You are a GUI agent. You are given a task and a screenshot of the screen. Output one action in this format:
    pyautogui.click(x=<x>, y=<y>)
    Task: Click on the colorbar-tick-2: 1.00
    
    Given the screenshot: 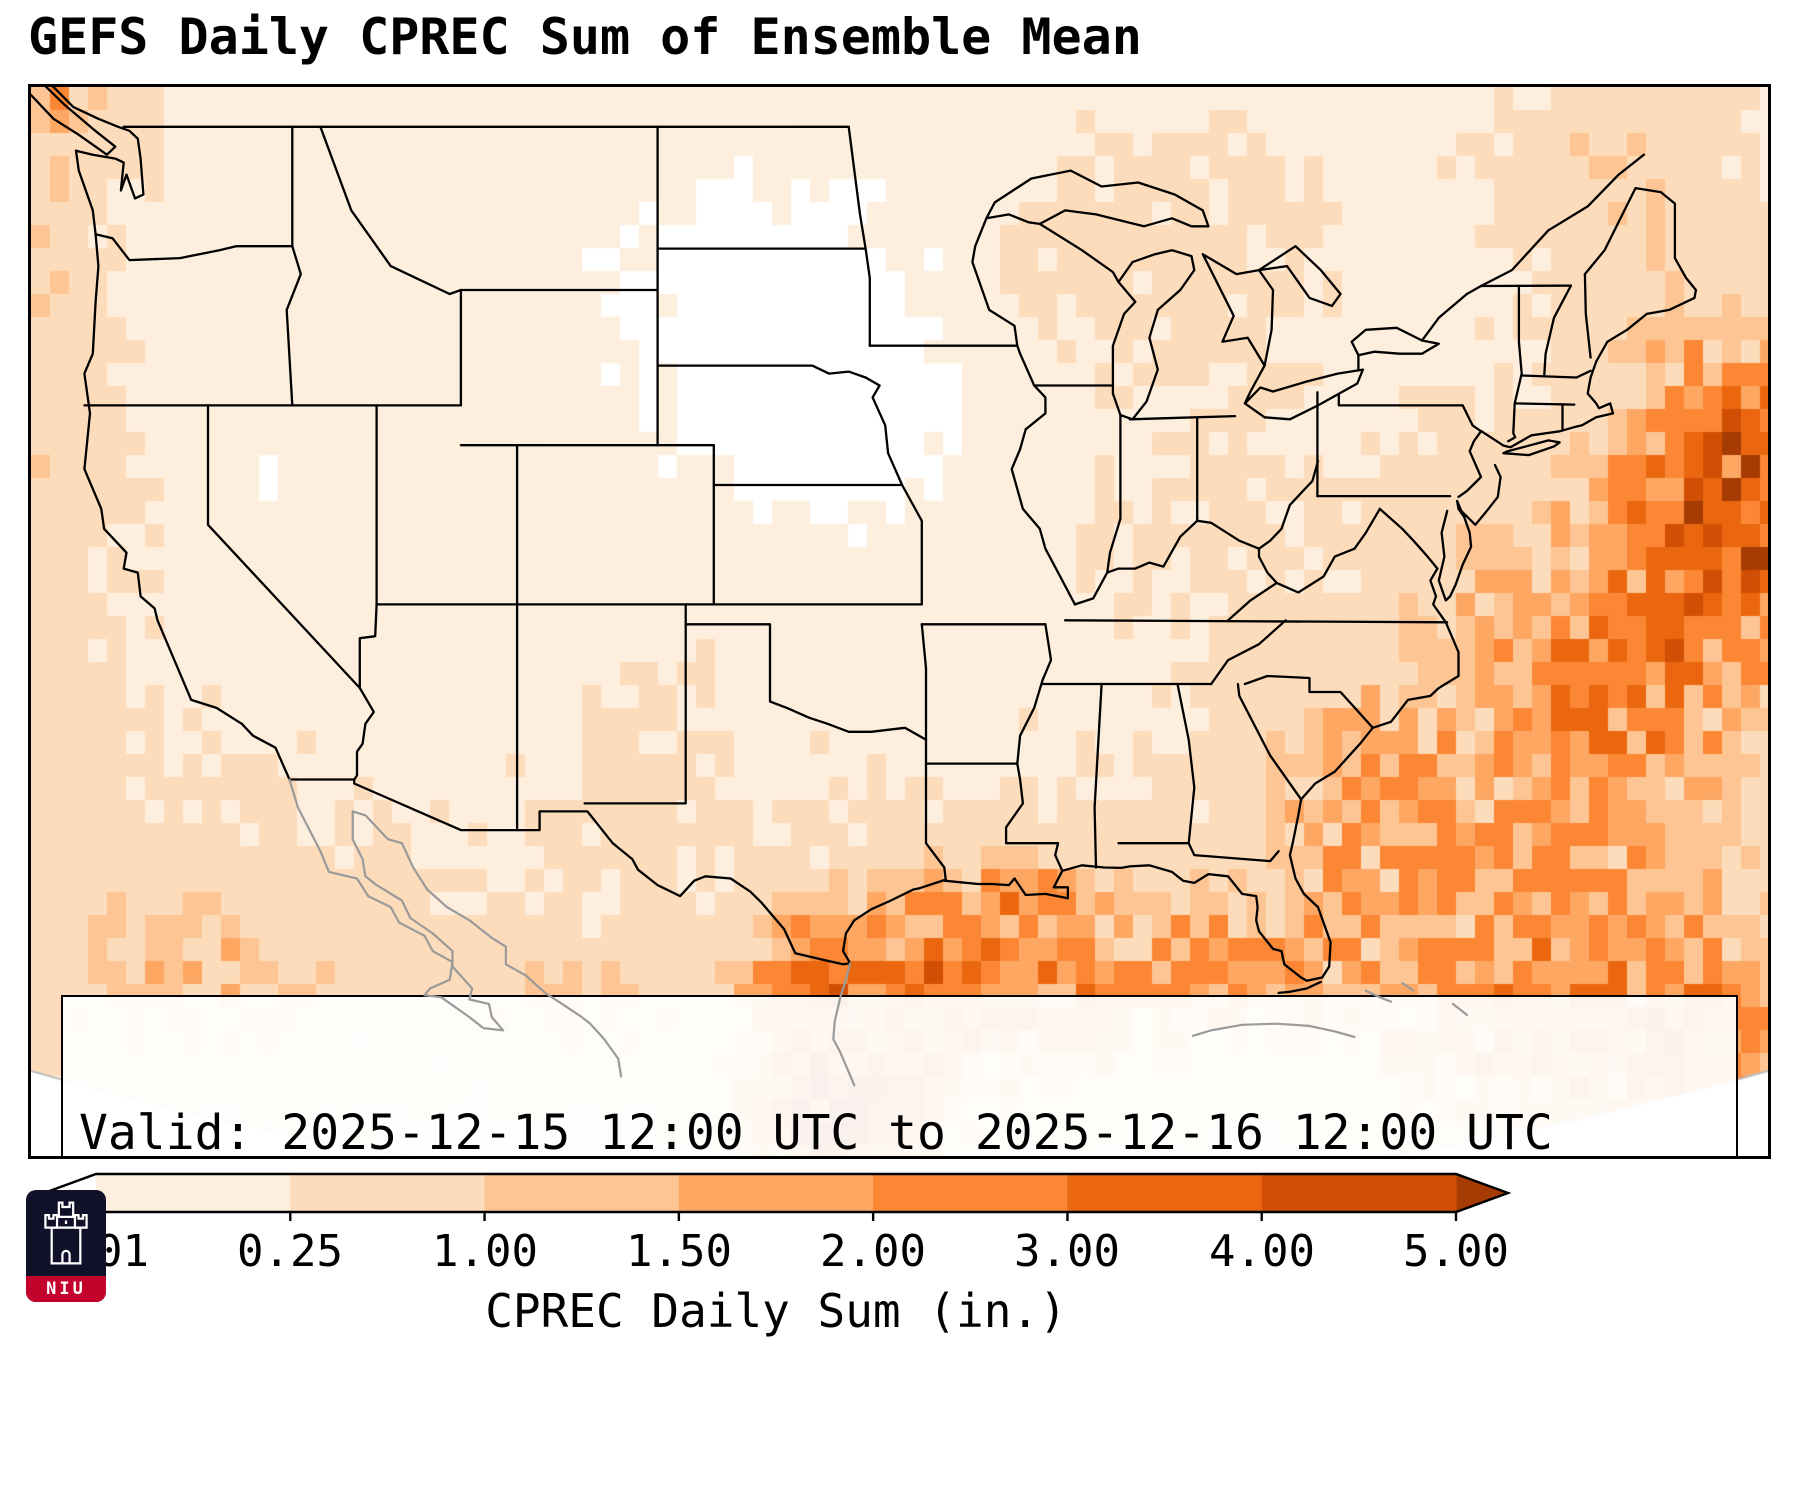 What is the action you would take?
    pyautogui.click(x=485, y=1251)
    